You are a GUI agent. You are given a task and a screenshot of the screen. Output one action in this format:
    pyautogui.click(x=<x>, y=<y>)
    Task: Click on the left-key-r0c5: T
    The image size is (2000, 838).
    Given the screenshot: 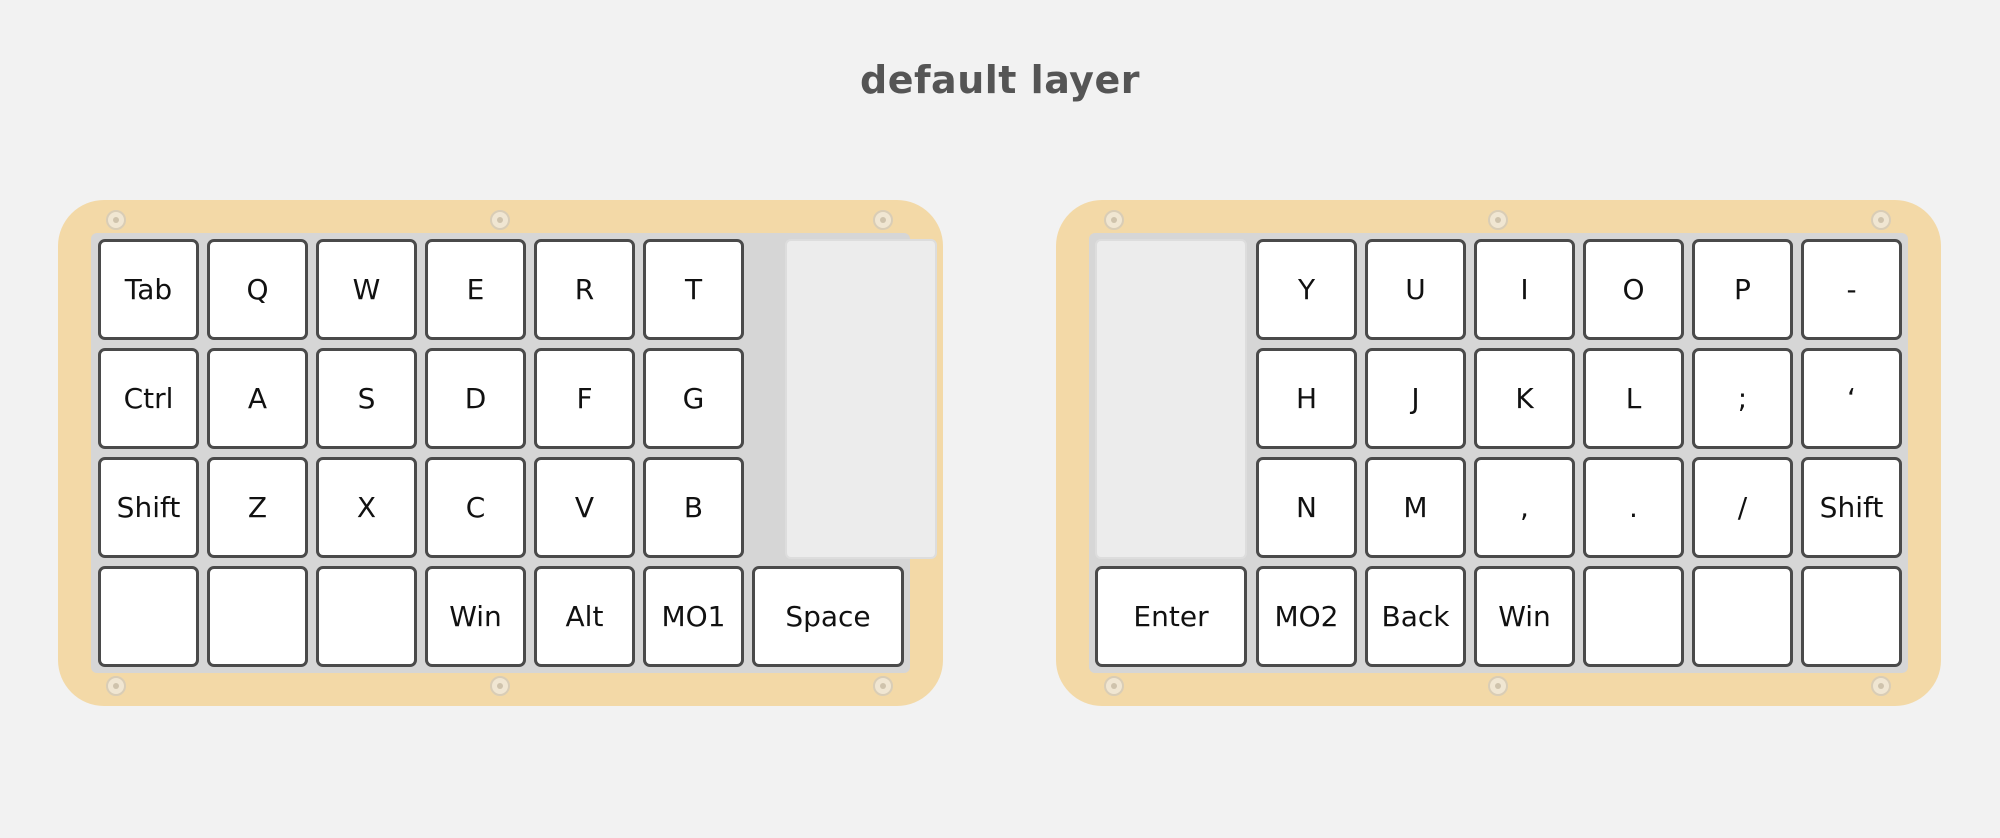 What is the action you would take?
    pyautogui.click(x=693, y=289)
    